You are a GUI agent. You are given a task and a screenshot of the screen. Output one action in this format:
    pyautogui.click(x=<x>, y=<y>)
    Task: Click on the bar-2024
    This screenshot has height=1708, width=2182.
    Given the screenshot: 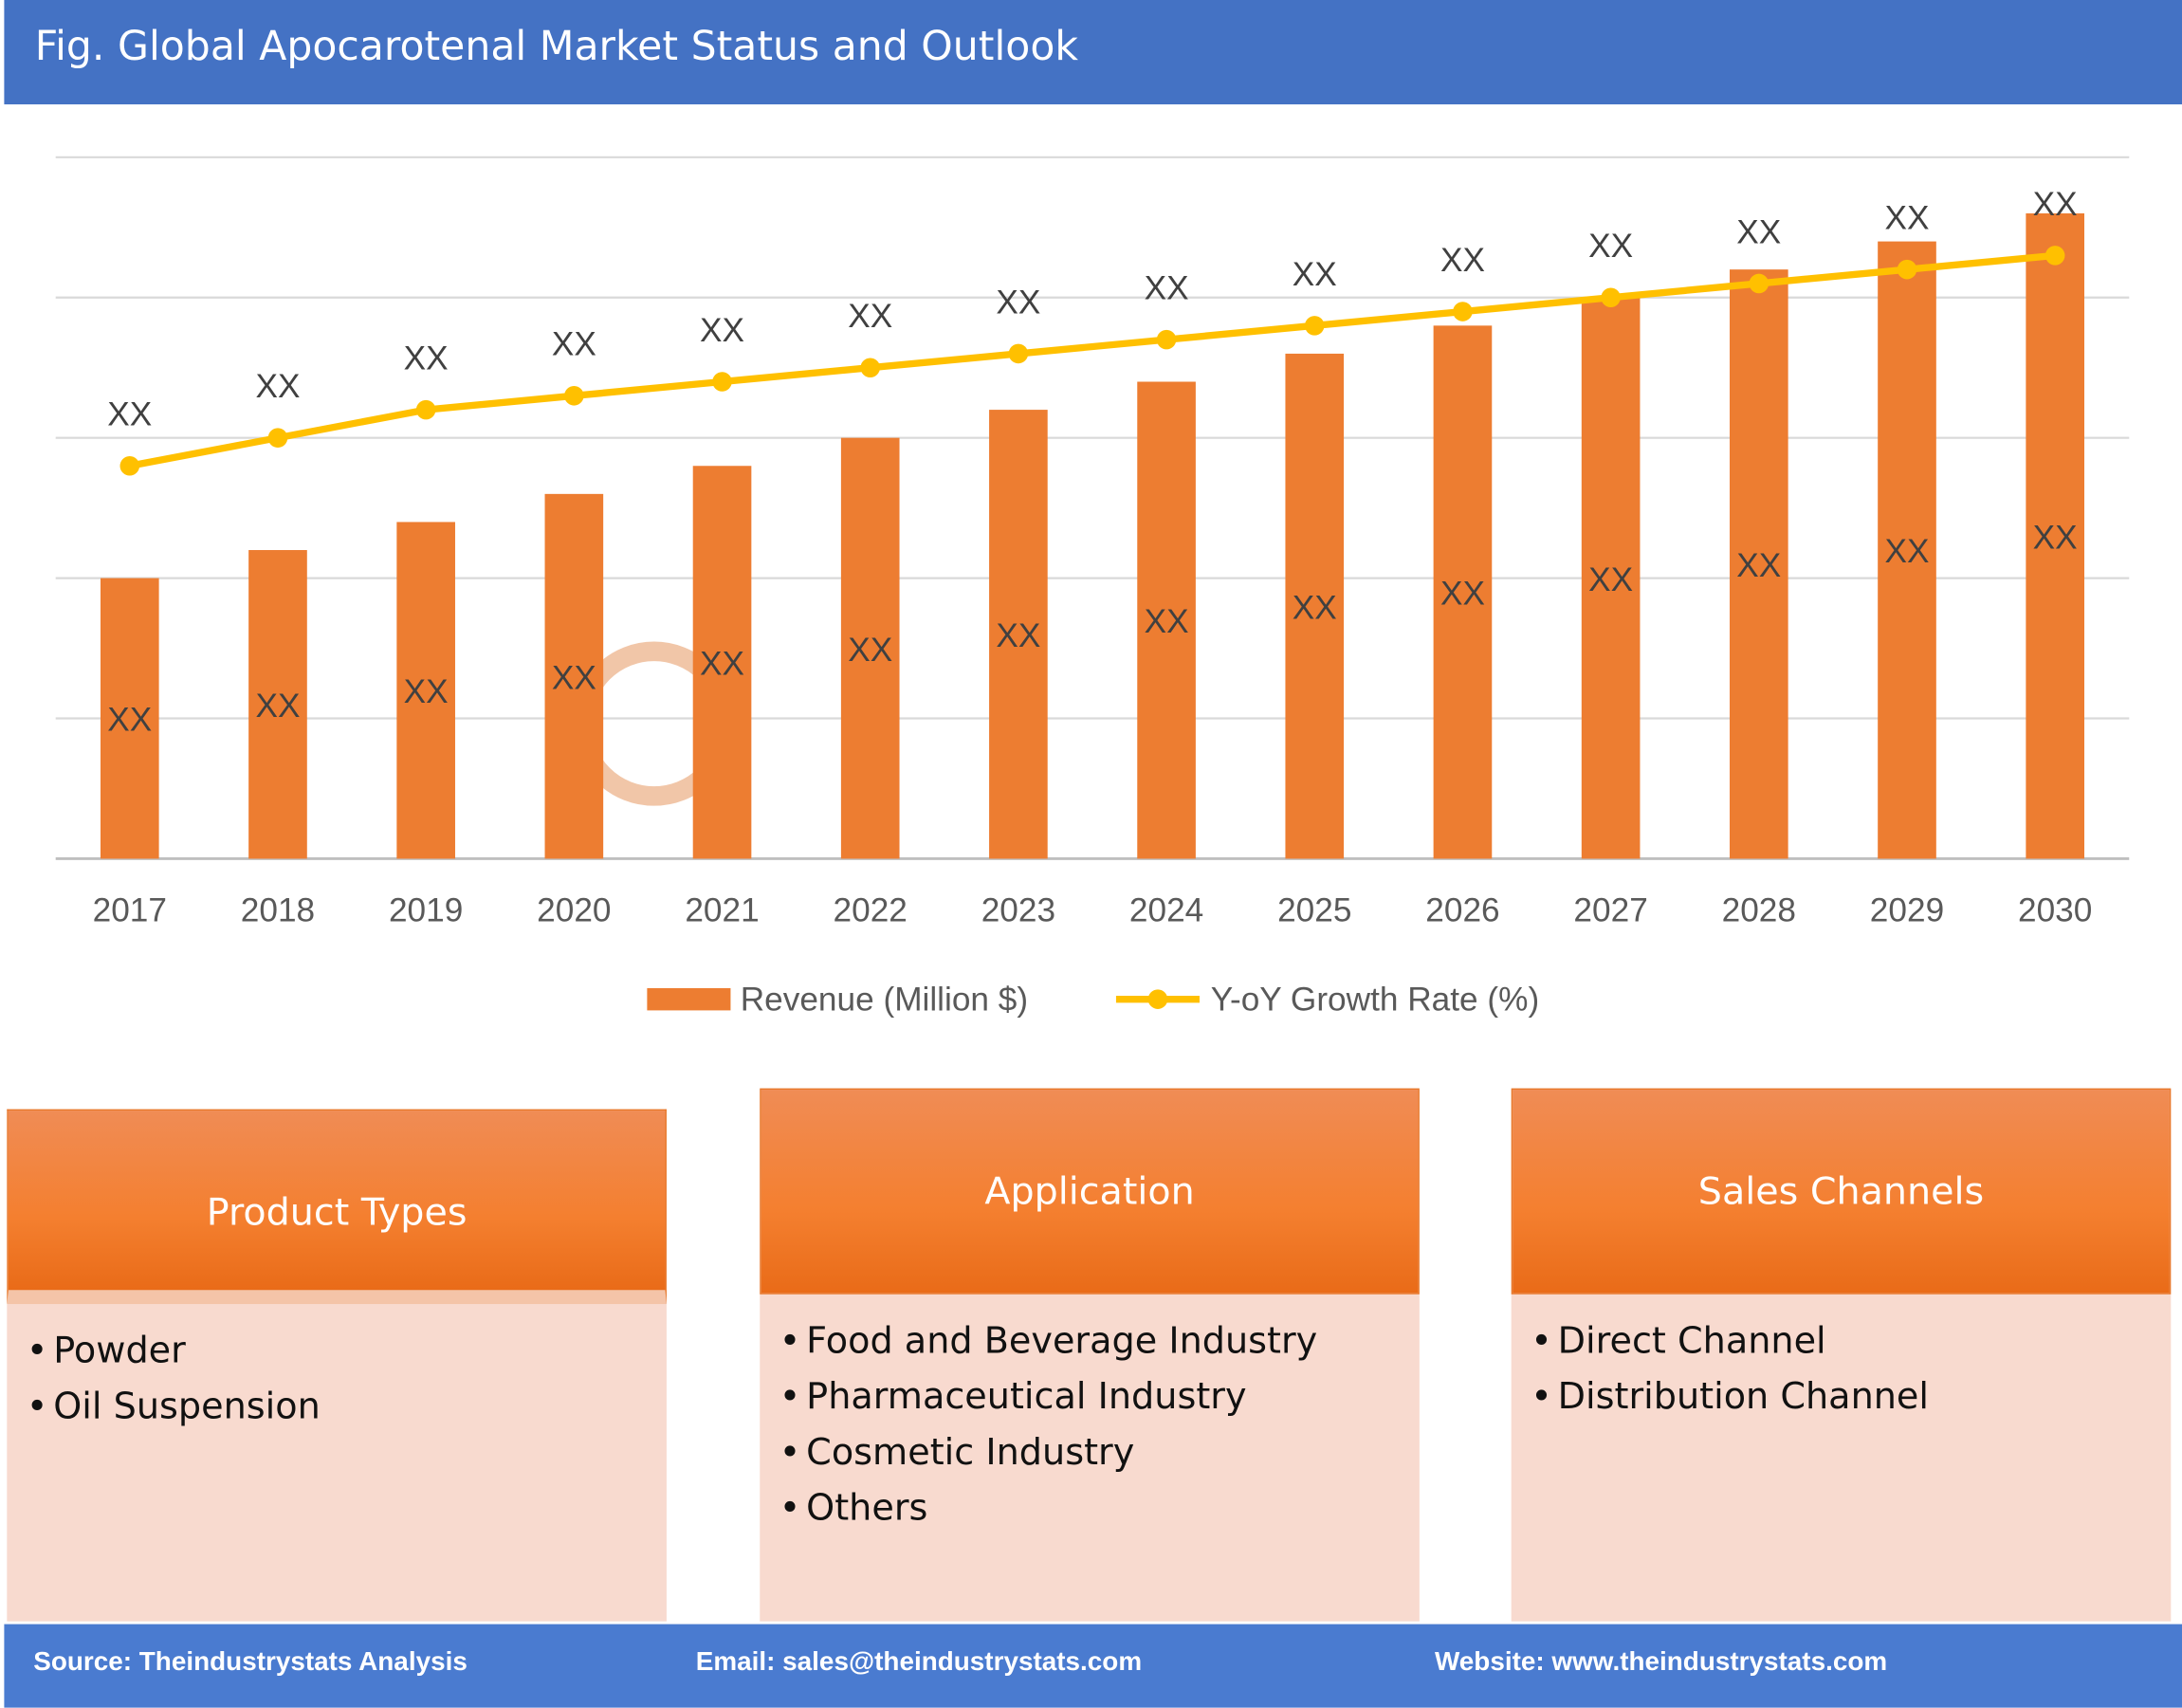 What is the action you would take?
    pyautogui.click(x=1166, y=620)
    